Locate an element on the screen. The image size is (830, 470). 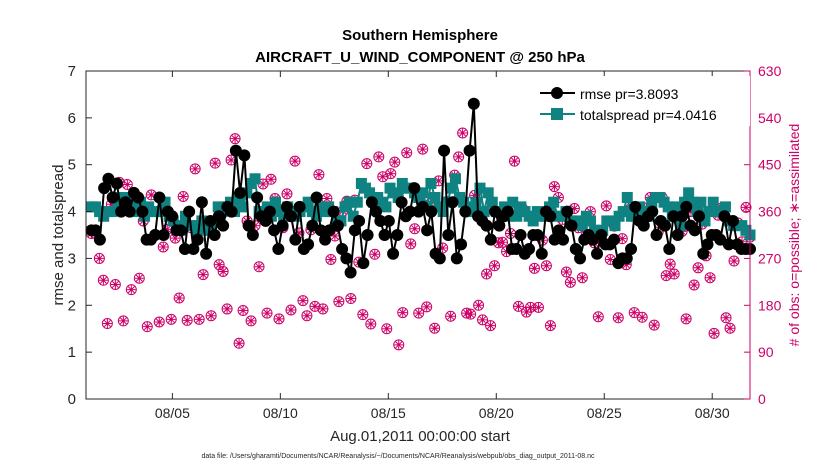
y-right-tick-label: 90 is located at coordinates (766, 352).